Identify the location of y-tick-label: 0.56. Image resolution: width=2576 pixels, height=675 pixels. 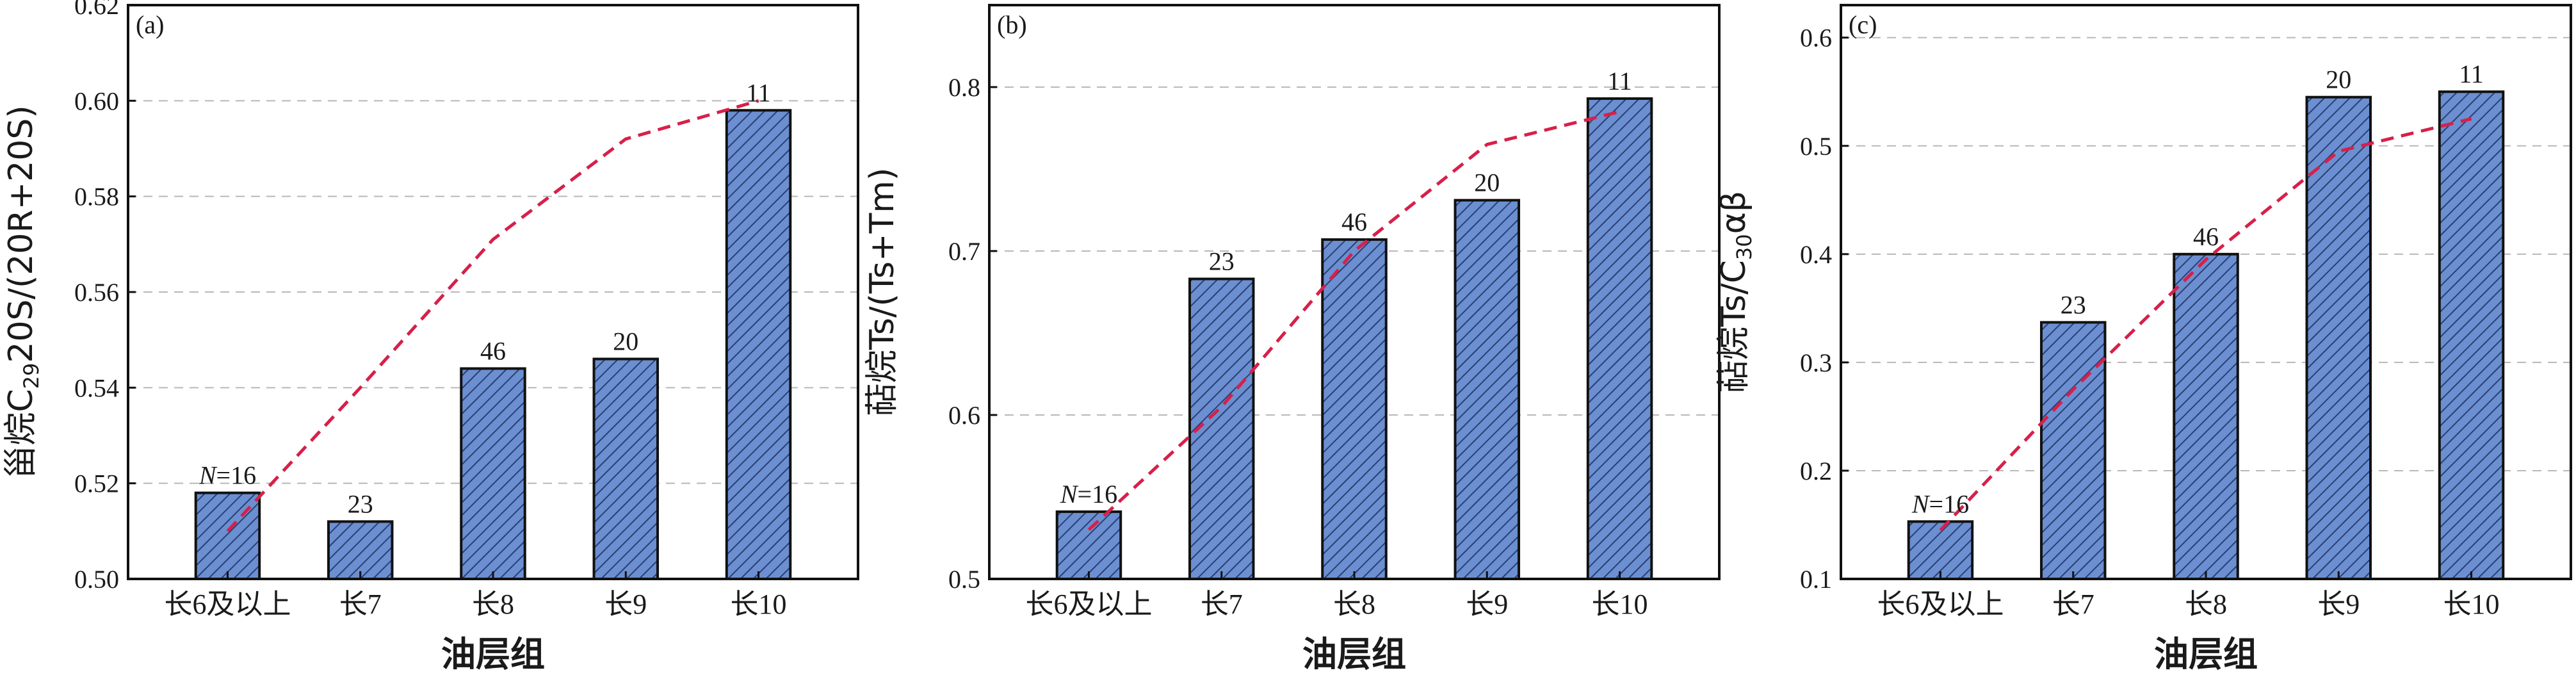
(96, 292).